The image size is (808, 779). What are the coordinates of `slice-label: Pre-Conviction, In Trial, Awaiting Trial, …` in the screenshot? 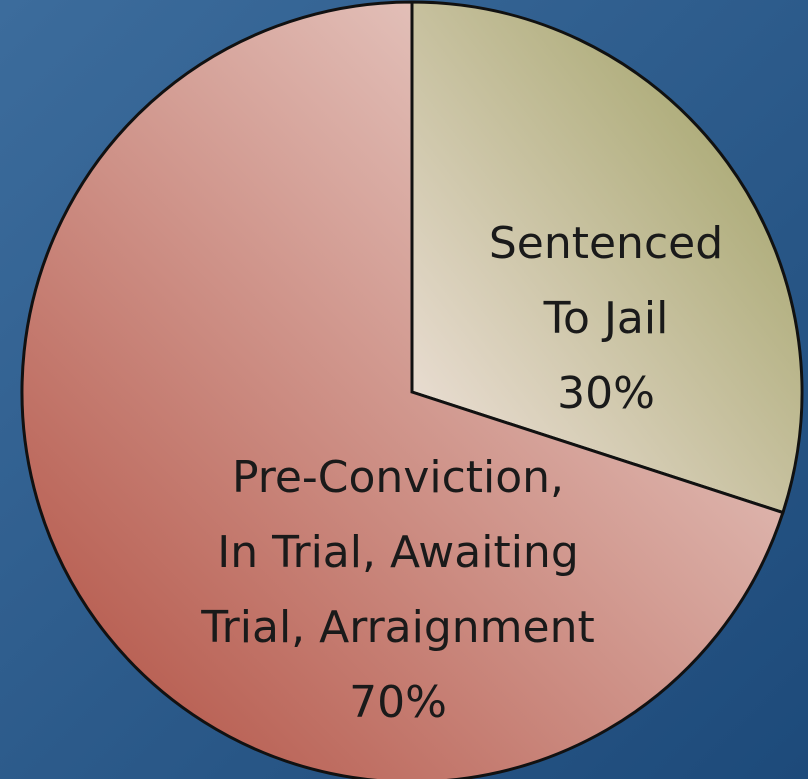 It's located at (397, 552).